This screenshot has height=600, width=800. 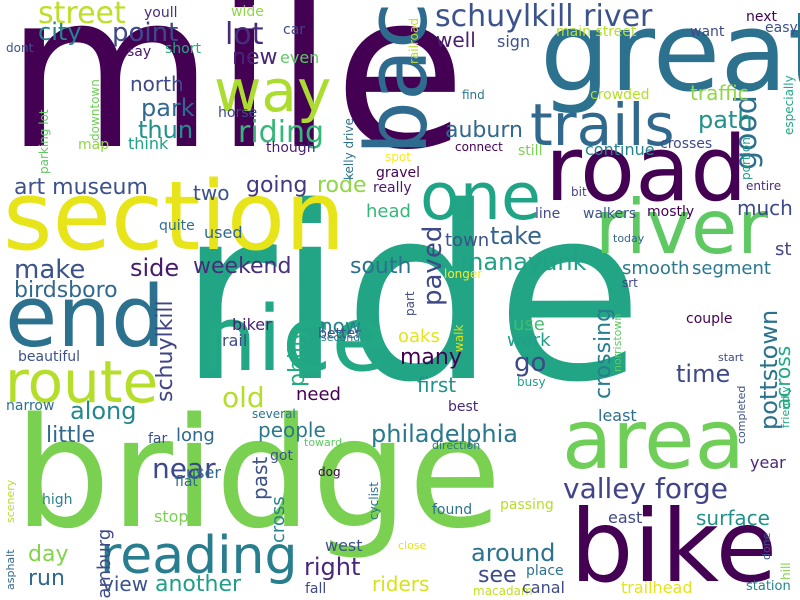 What do you see at coordinates (459, 338) in the screenshot?
I see `word: walk` at bounding box center [459, 338].